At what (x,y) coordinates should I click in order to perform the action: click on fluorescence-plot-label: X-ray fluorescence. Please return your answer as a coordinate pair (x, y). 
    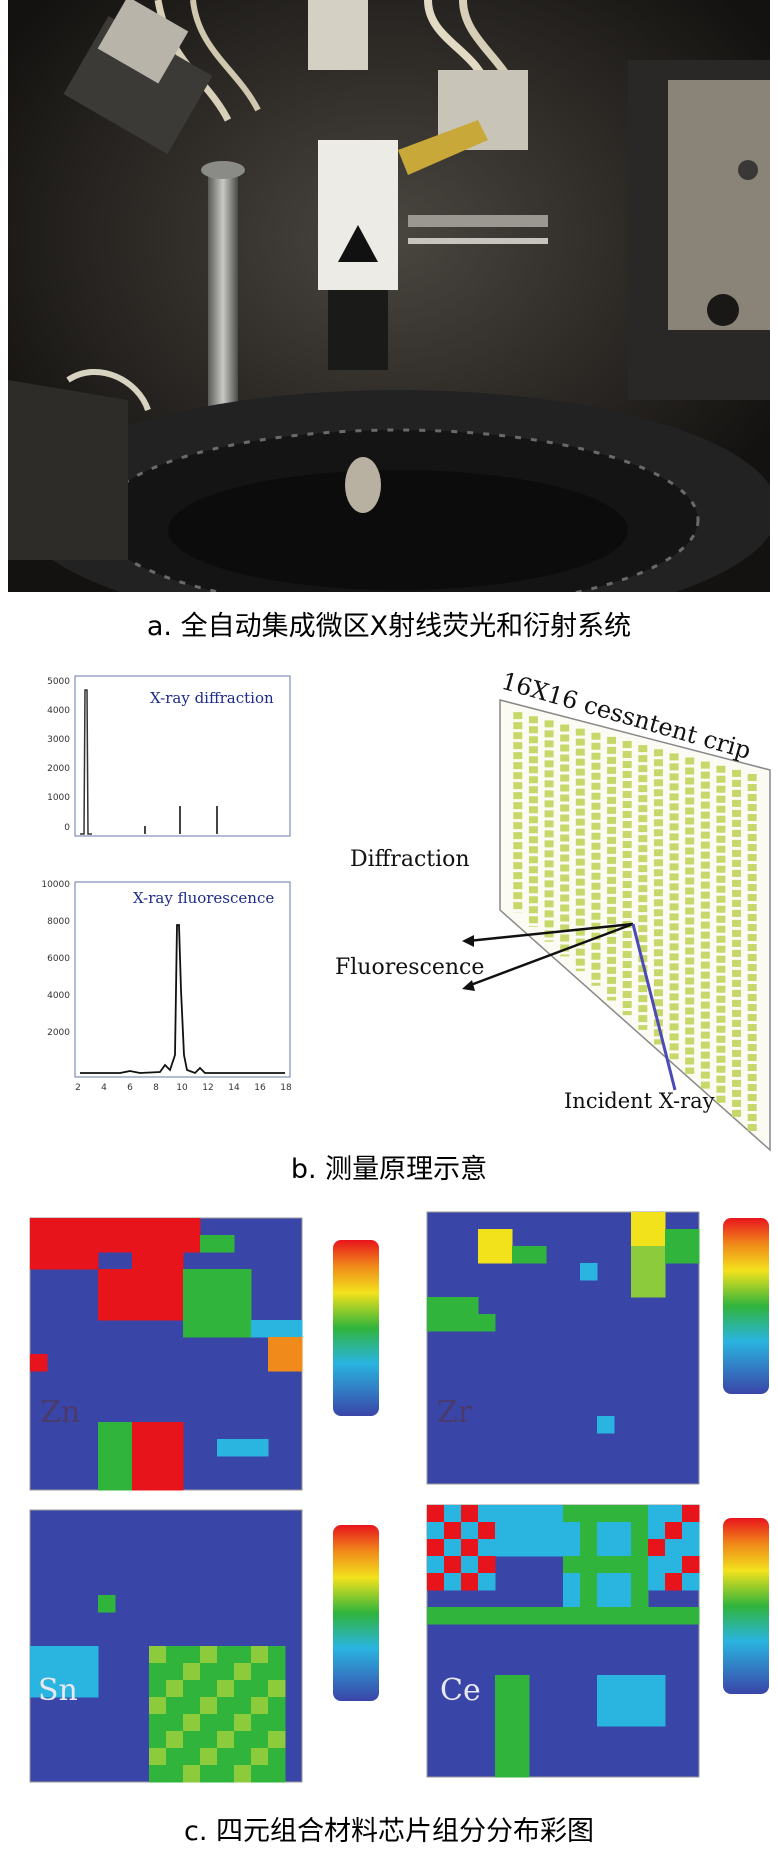
    Looking at the image, I should click on (203, 898).